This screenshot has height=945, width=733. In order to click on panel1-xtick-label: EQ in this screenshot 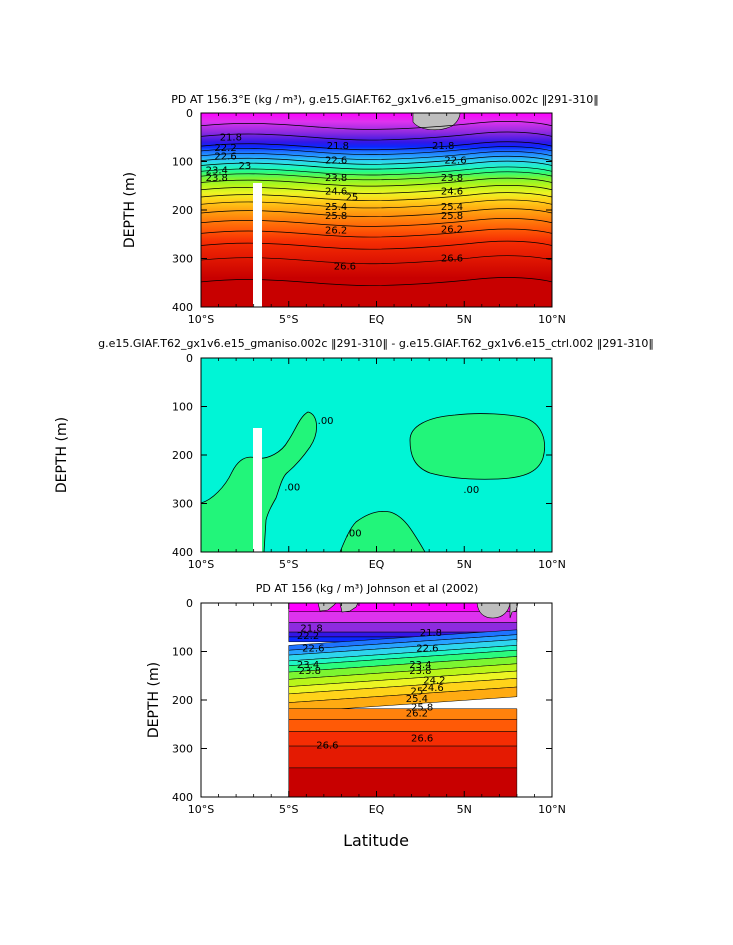, I will do `click(377, 319)`.